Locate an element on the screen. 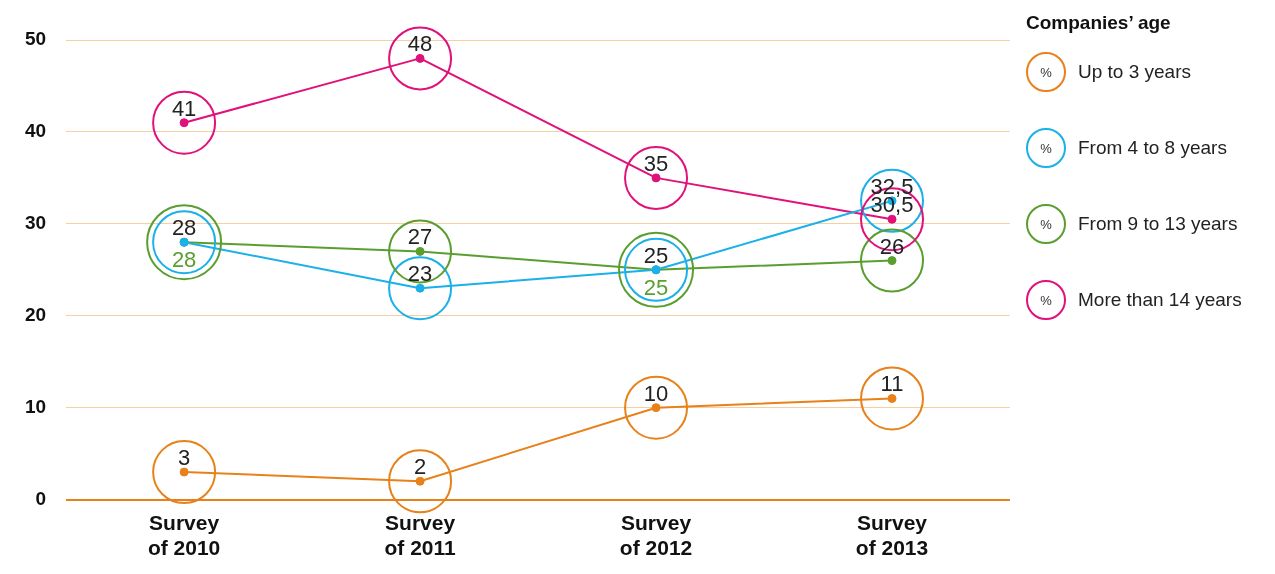 The image size is (1275, 574). y-tick-label: 30 is located at coordinates (35, 223).